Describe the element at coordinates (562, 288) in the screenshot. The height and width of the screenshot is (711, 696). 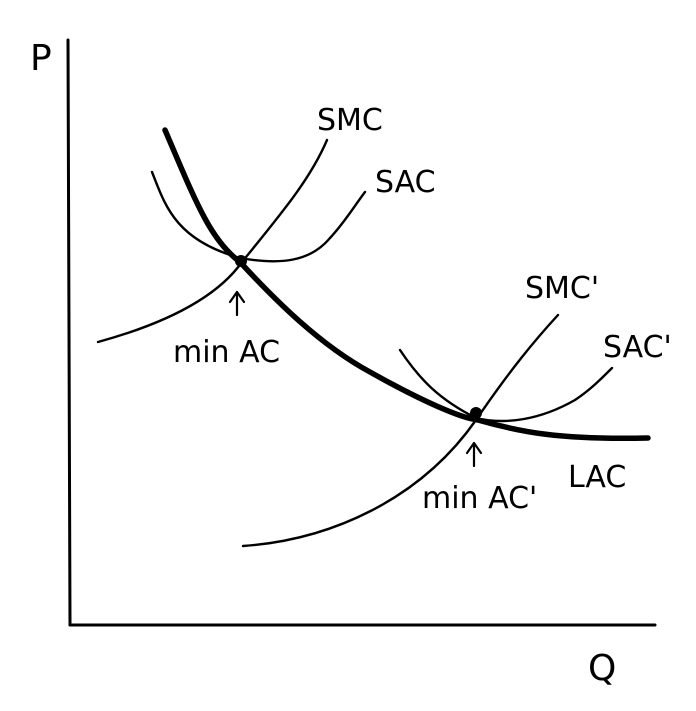
I see `smc-label-2: SMC'` at that location.